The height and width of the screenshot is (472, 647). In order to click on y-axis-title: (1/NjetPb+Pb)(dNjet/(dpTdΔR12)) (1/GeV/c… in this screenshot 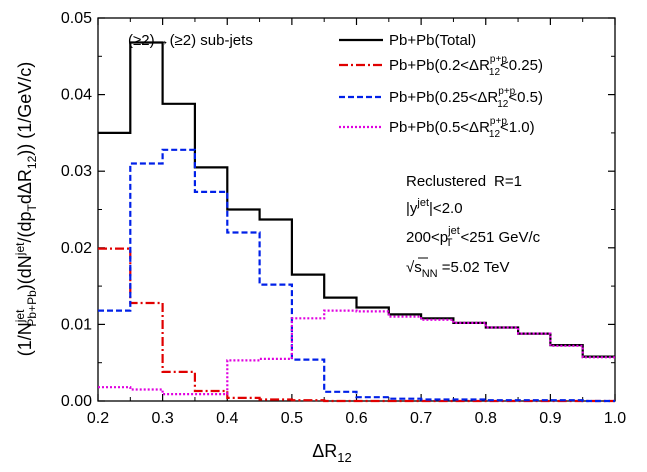, I will do `click(26, 209)`.